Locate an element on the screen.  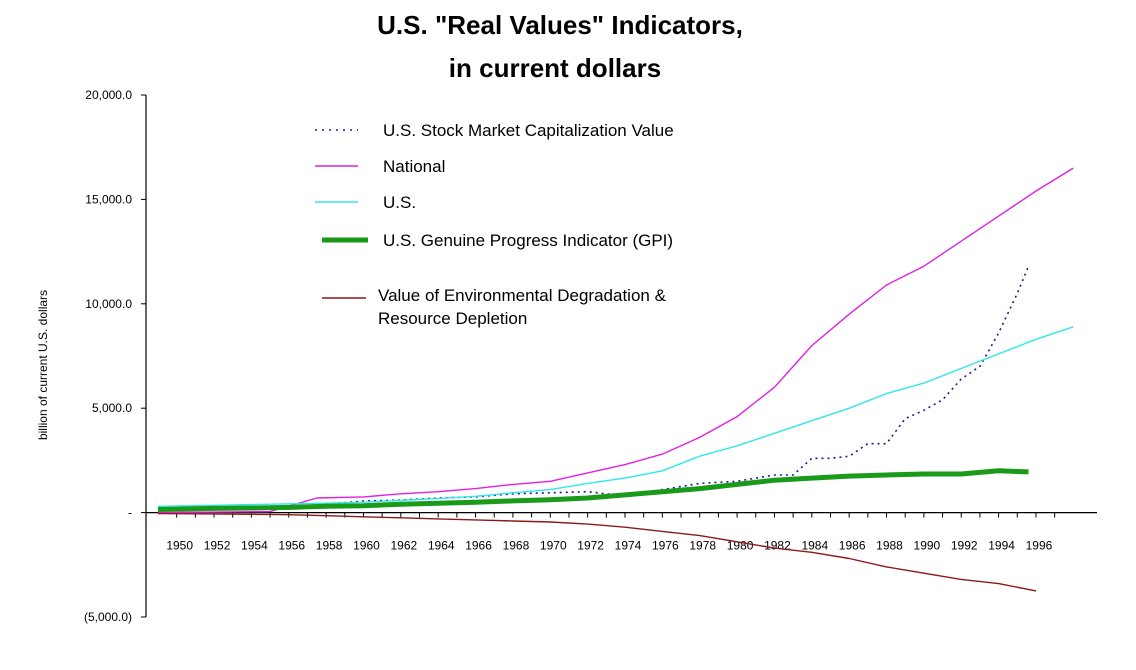
x-tick-label: 1980 is located at coordinates (740, 546).